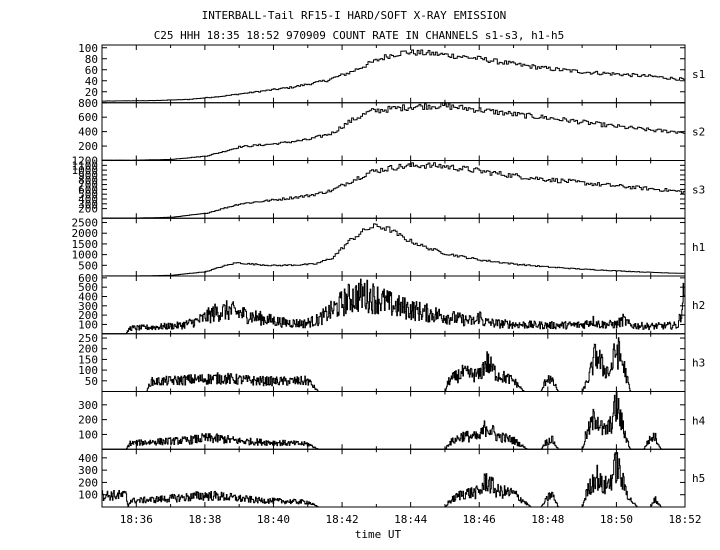  Describe the element at coordinates (88, 287) in the screenshot. I see `y-tick-label-h2: 500` at that location.